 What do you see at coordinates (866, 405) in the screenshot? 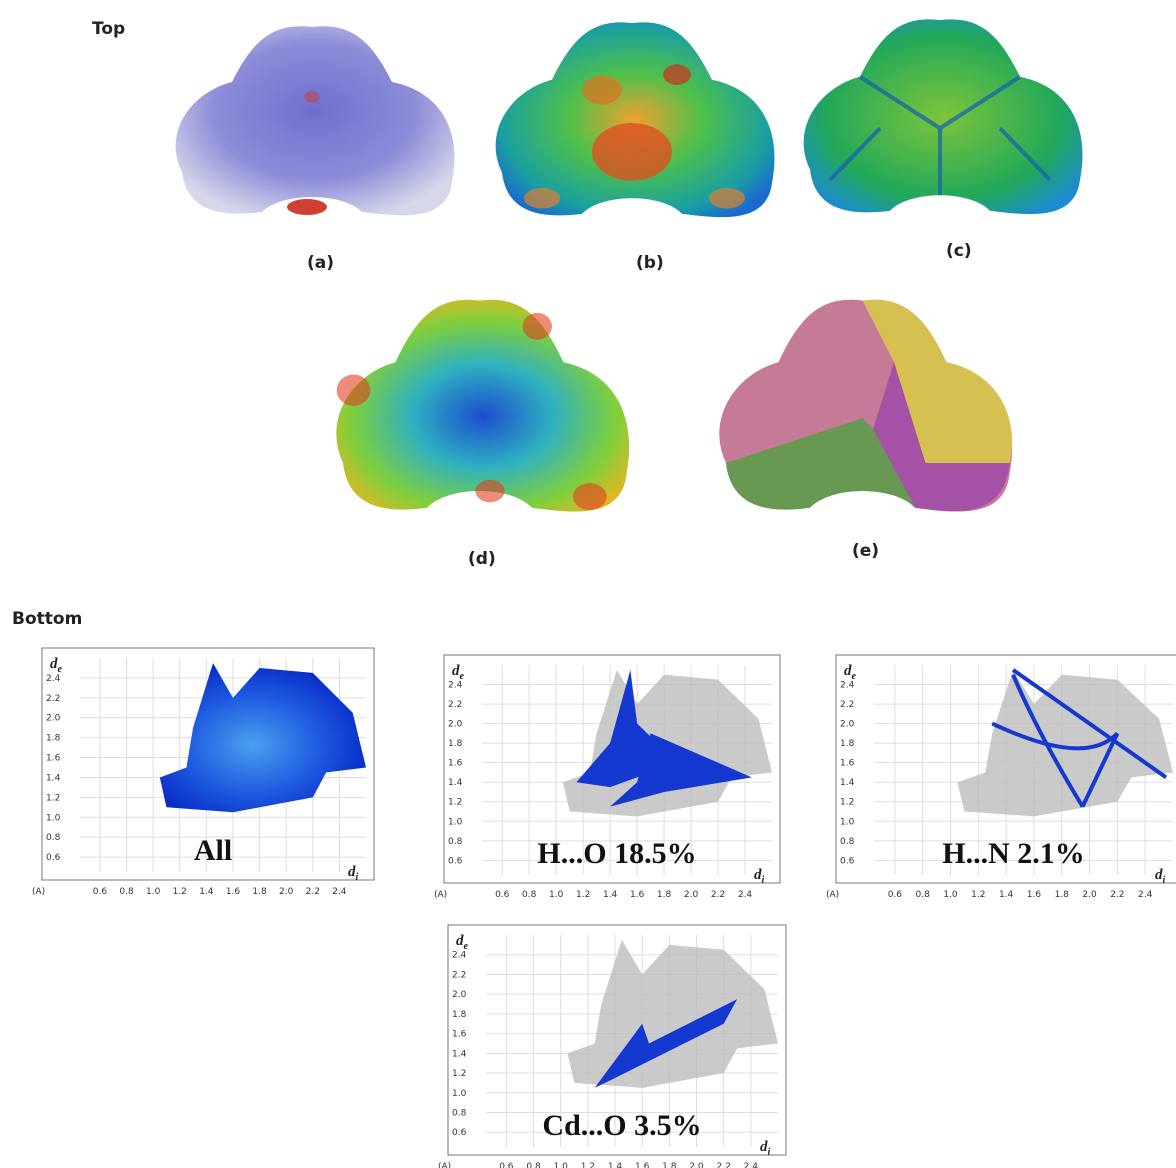
I see `surface-e` at bounding box center [866, 405].